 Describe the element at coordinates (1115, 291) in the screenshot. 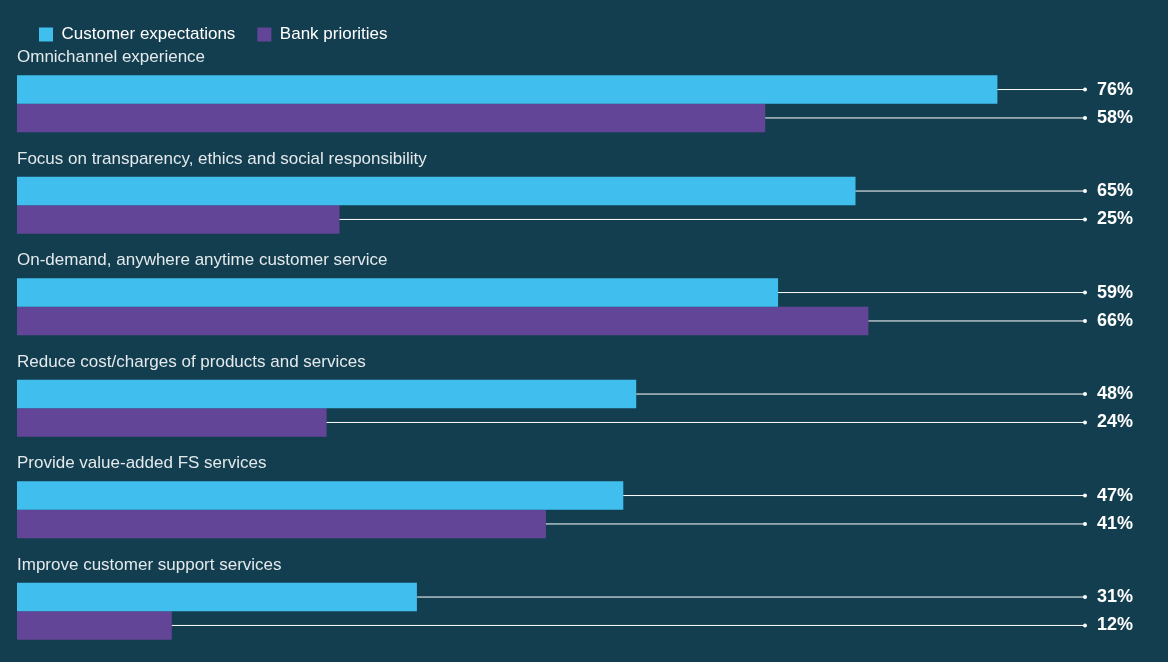

I see `data-label: 59%` at that location.